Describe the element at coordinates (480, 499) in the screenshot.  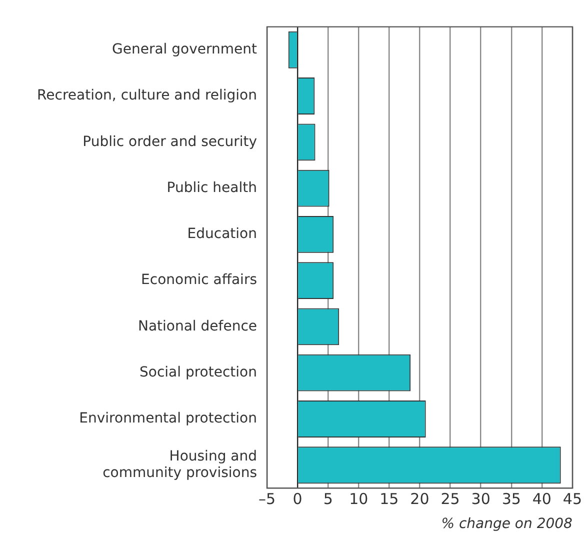
I see `x-tick-label: 30` at that location.